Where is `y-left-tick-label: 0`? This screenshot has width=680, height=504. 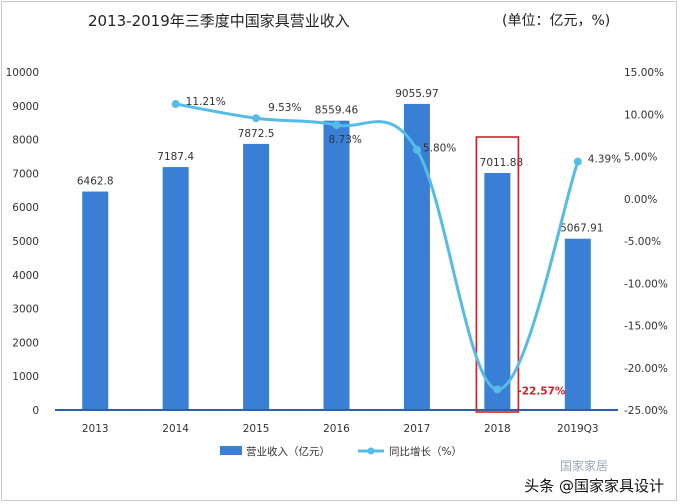
y-left-tick-label: 0 is located at coordinates (35, 411).